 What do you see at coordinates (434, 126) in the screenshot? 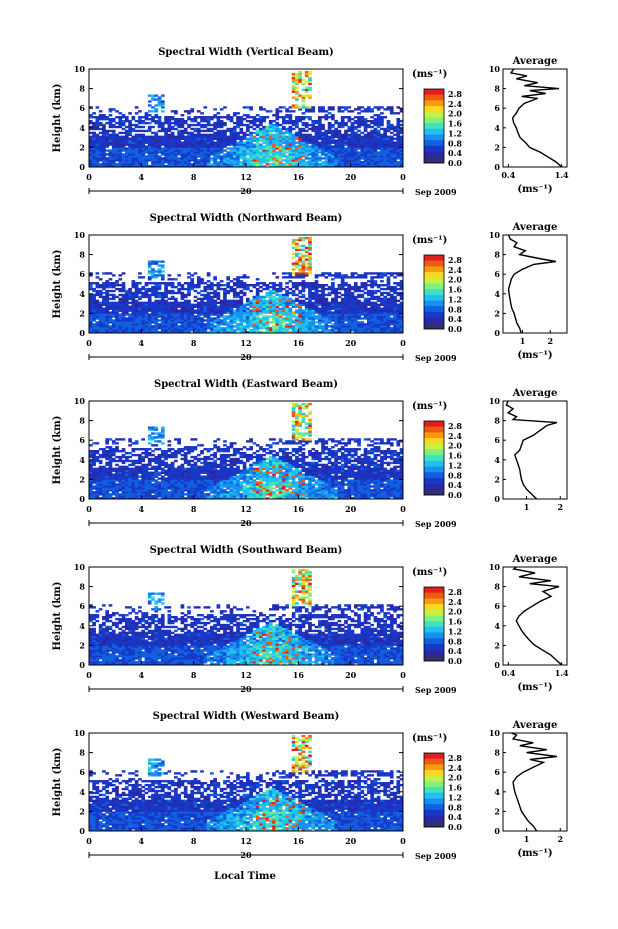
I see `colorbar-swatch` at bounding box center [434, 126].